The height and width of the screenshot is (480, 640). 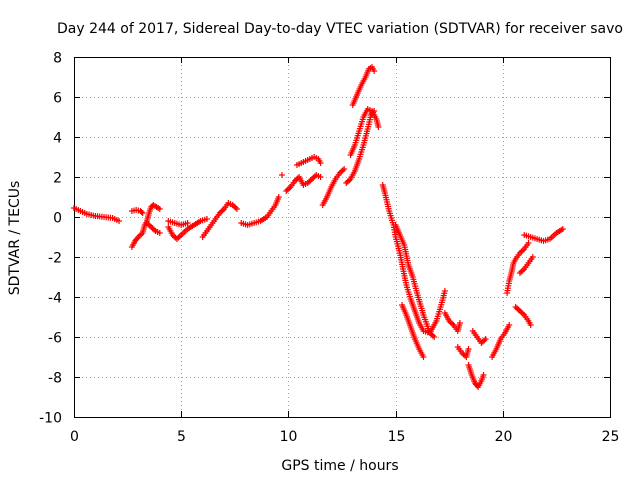 I want to click on y-tick-label: 4, so click(x=57, y=139).